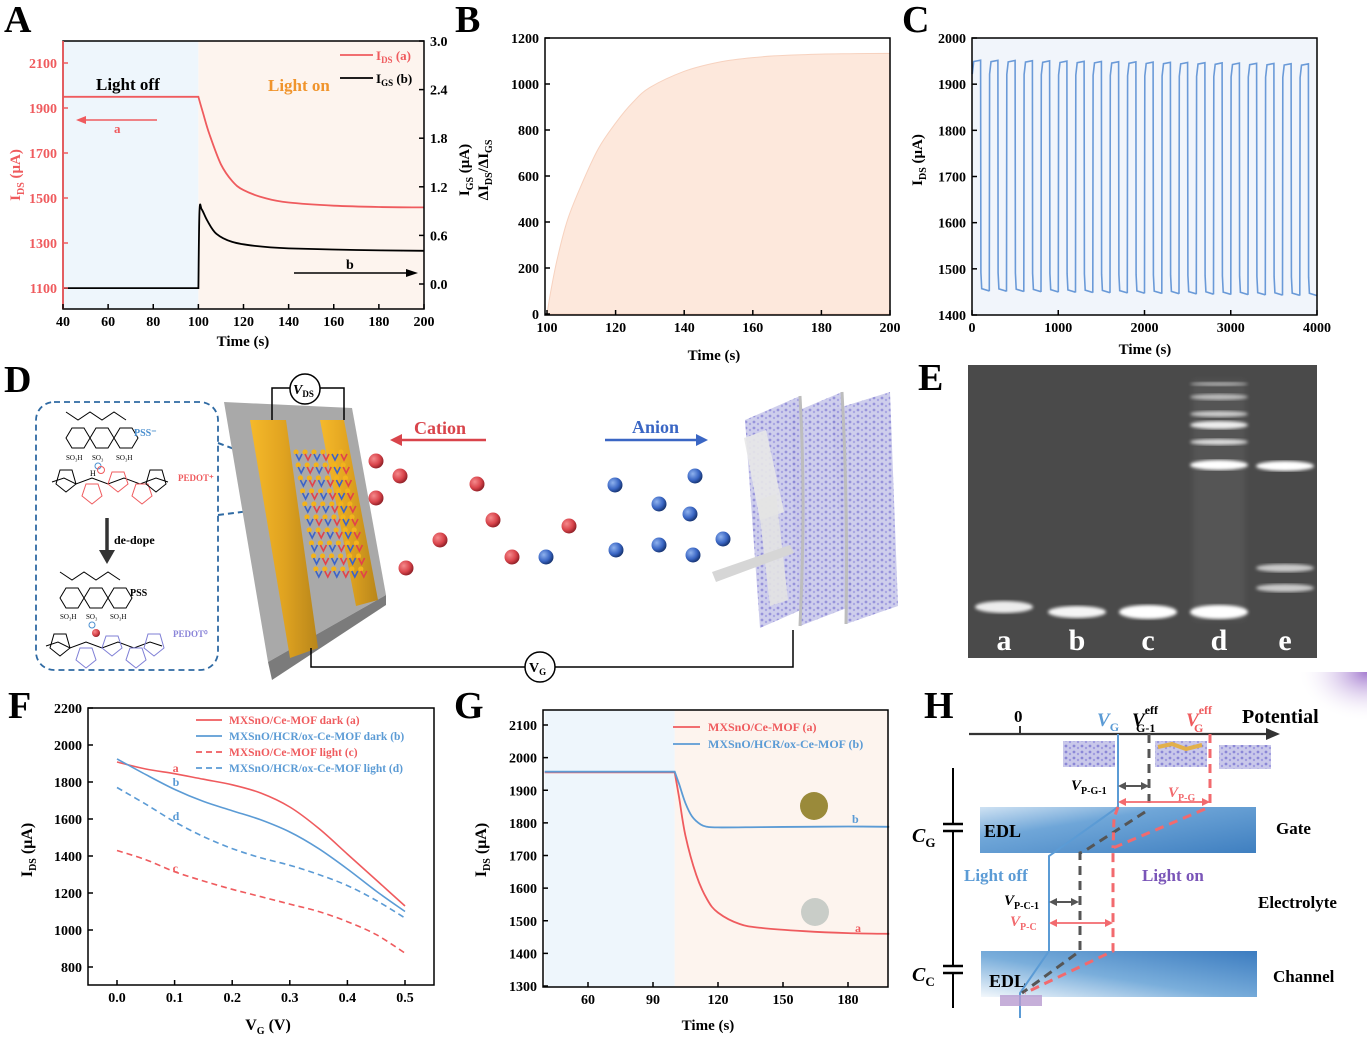 The height and width of the screenshot is (1037, 1367). I want to click on series-b, so click(261, 835).